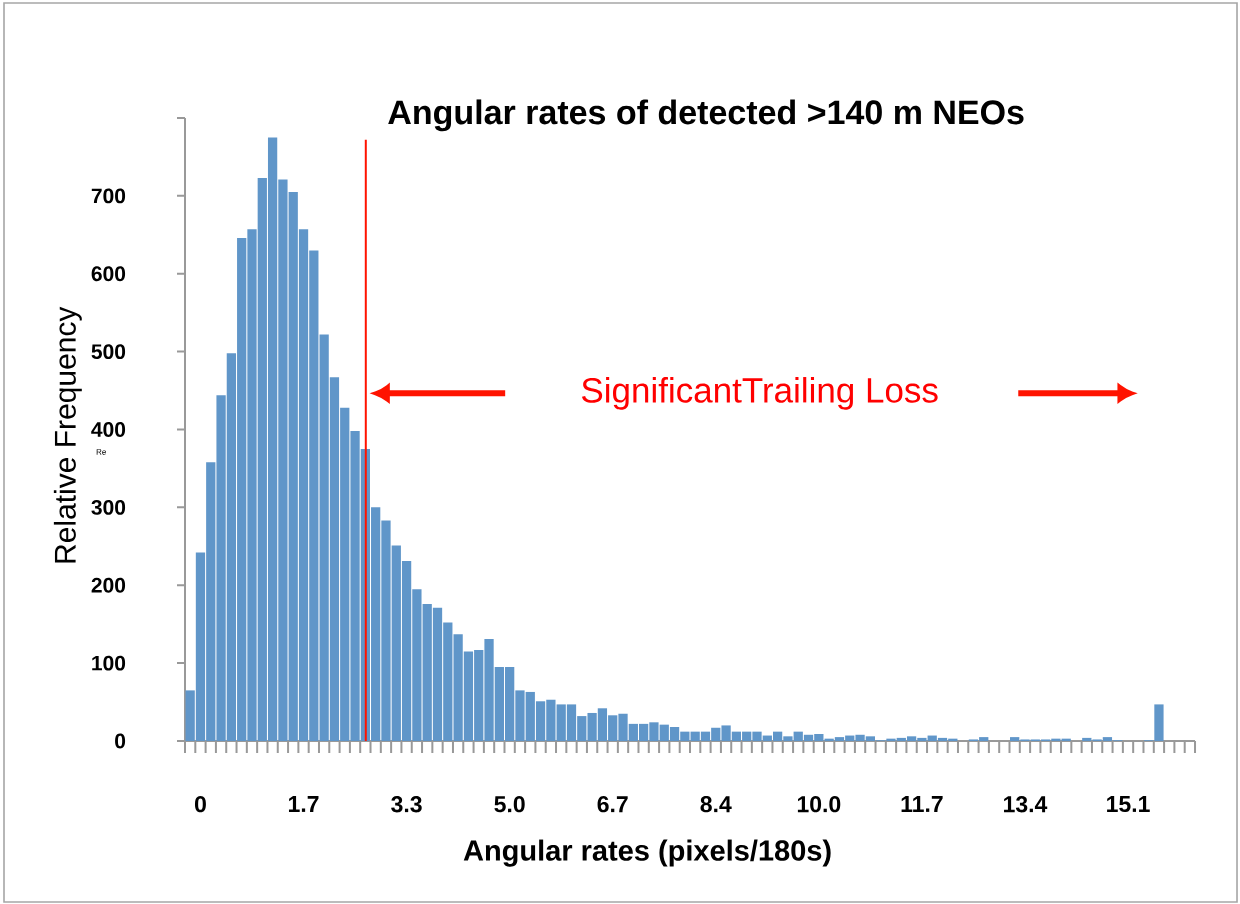 The height and width of the screenshot is (904, 1240). Describe the element at coordinates (406, 804) in the screenshot. I see `x-tick-label: 3.3` at that location.